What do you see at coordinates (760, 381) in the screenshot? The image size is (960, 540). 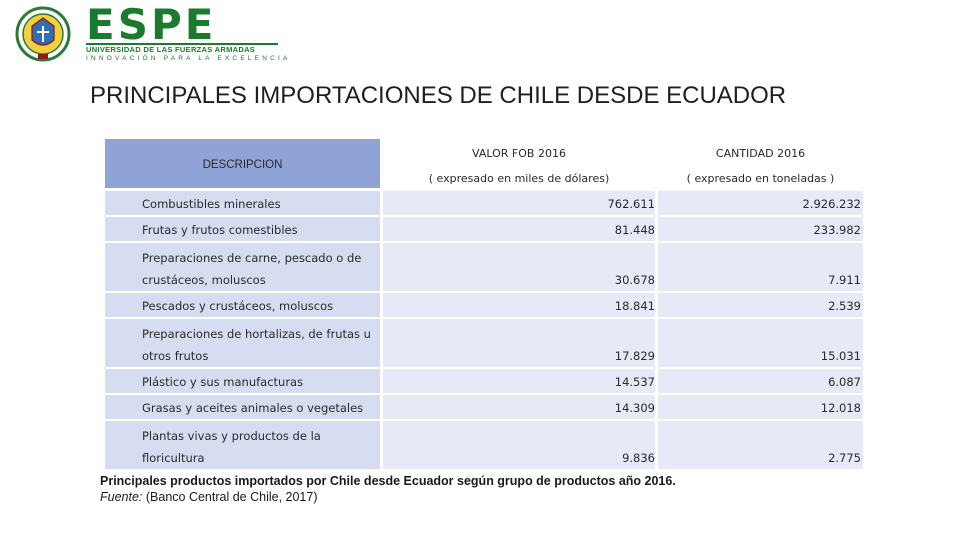 I see `cell-quantity-value: 6.087` at bounding box center [760, 381].